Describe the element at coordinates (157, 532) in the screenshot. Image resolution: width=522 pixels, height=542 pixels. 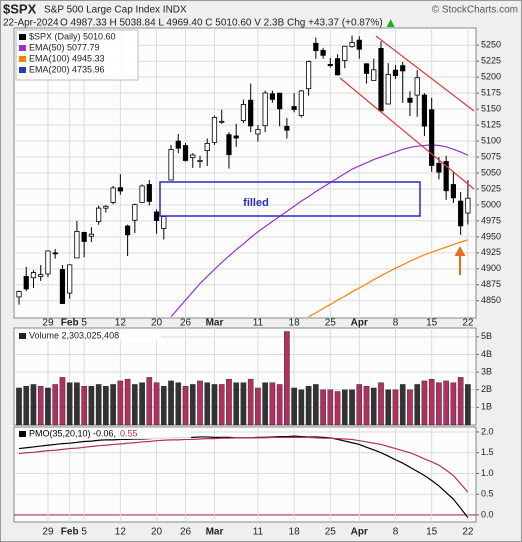
I see `x-tick-label: 20` at that location.